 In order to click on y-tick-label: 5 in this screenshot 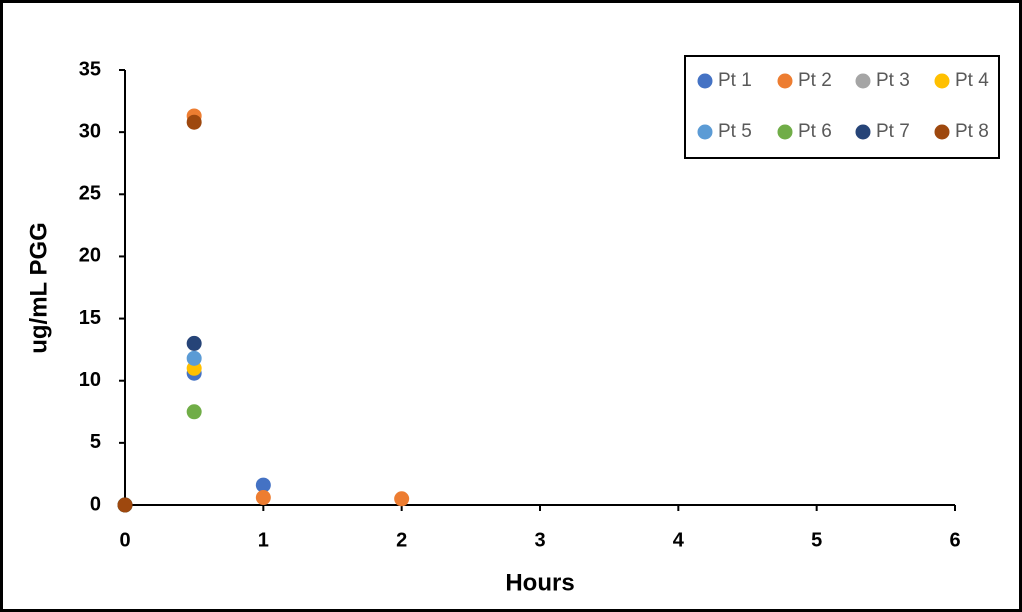, I will do `click(95, 442)`.